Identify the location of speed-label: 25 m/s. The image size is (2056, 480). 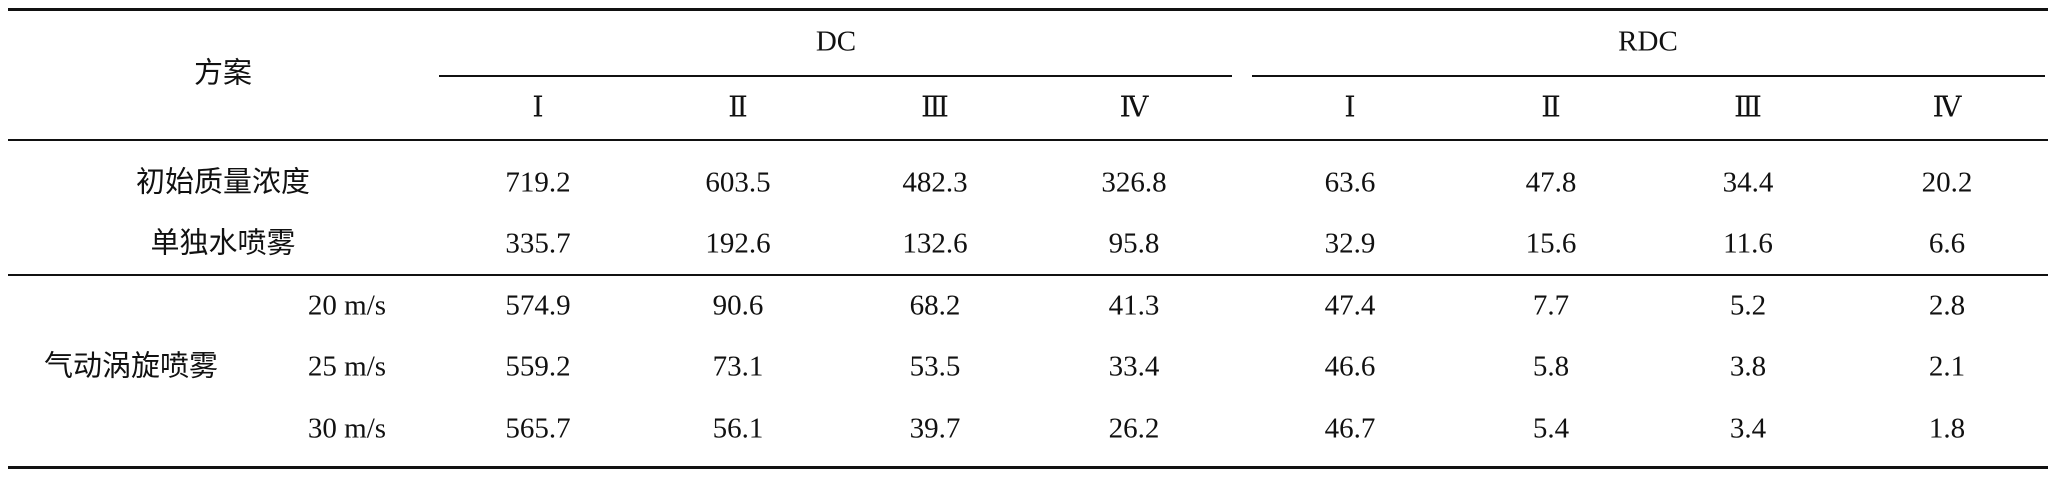
(347, 366).